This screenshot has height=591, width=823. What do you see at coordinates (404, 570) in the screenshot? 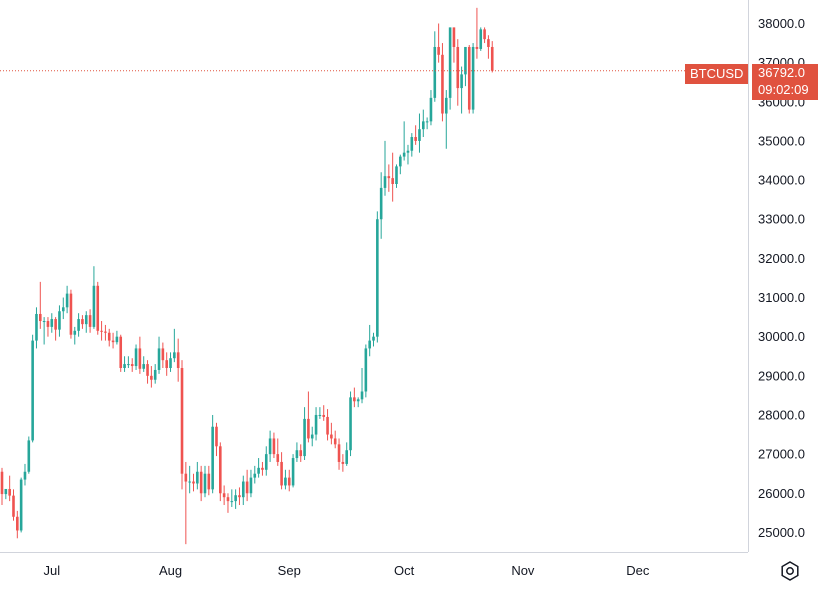
I see `time-tick-label: Oct` at bounding box center [404, 570].